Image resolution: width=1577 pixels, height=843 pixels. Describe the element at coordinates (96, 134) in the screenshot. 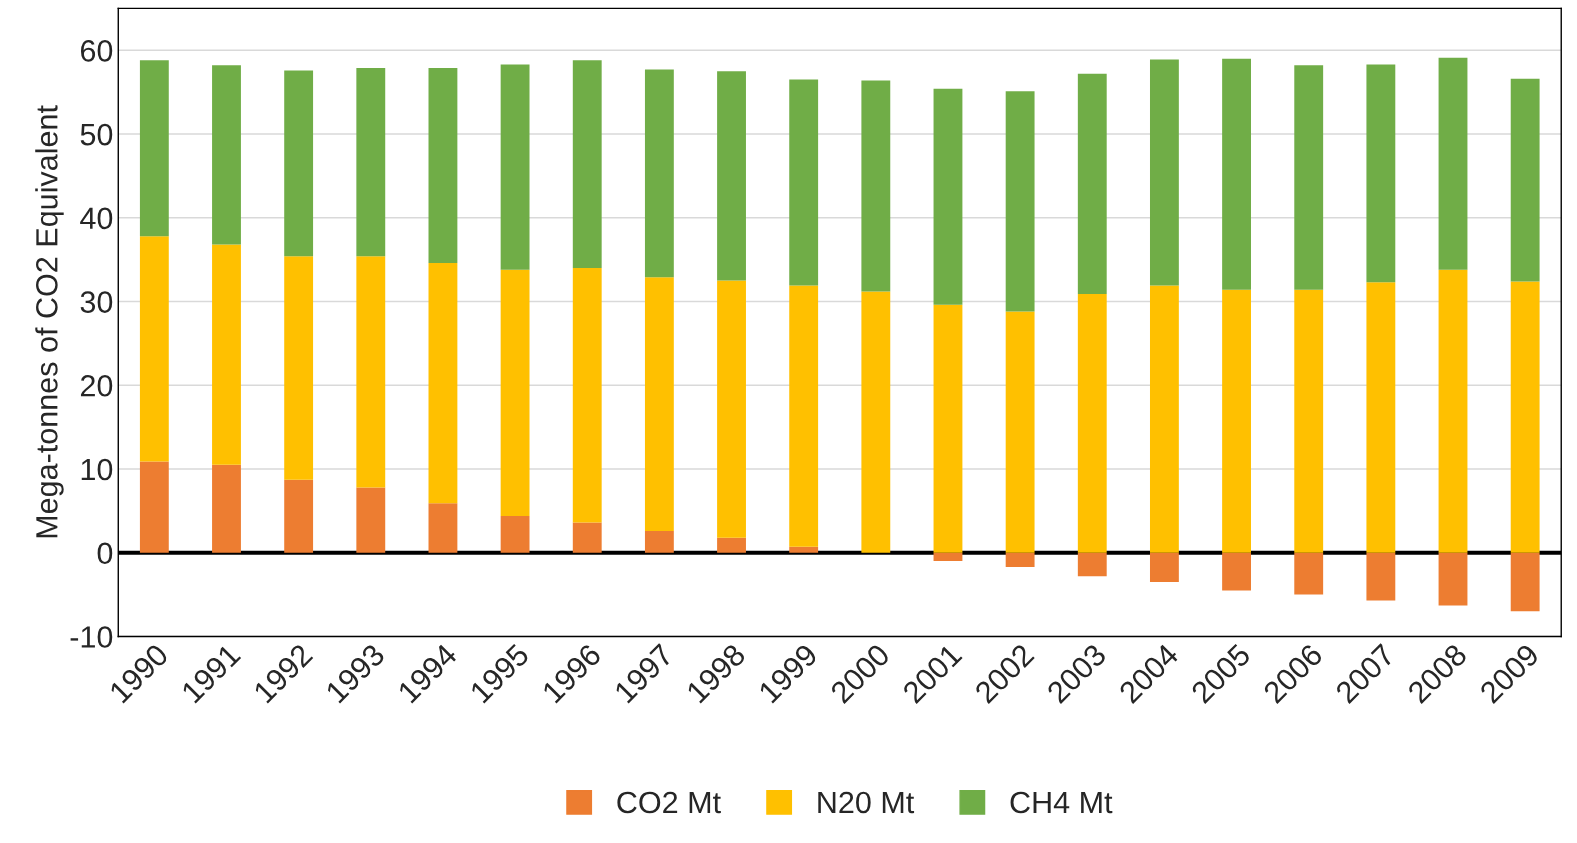

I see `y-tick-label: 50` at that location.